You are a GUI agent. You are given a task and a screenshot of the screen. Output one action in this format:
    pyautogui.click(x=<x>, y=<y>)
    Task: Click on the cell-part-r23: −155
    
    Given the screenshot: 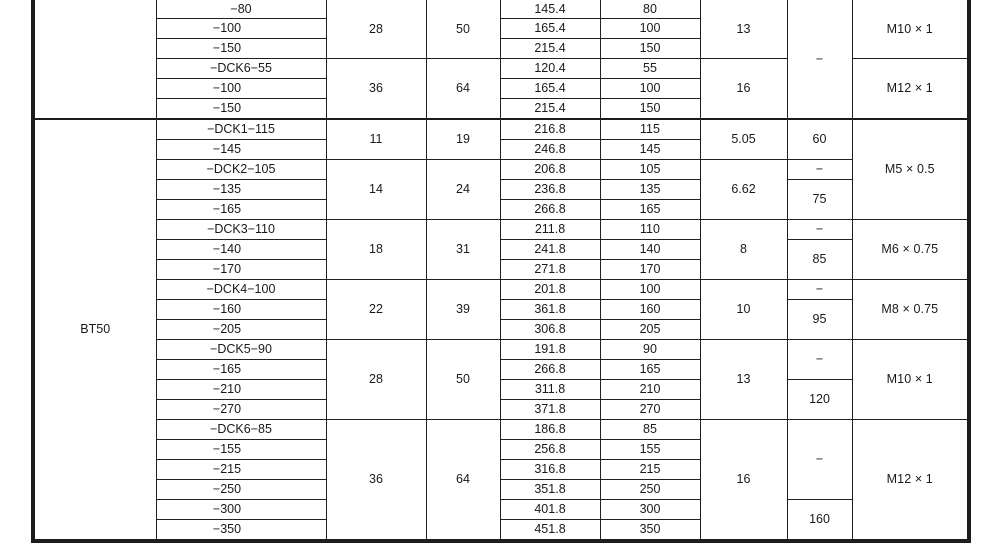 What is the action you would take?
    pyautogui.click(x=241, y=449)
    